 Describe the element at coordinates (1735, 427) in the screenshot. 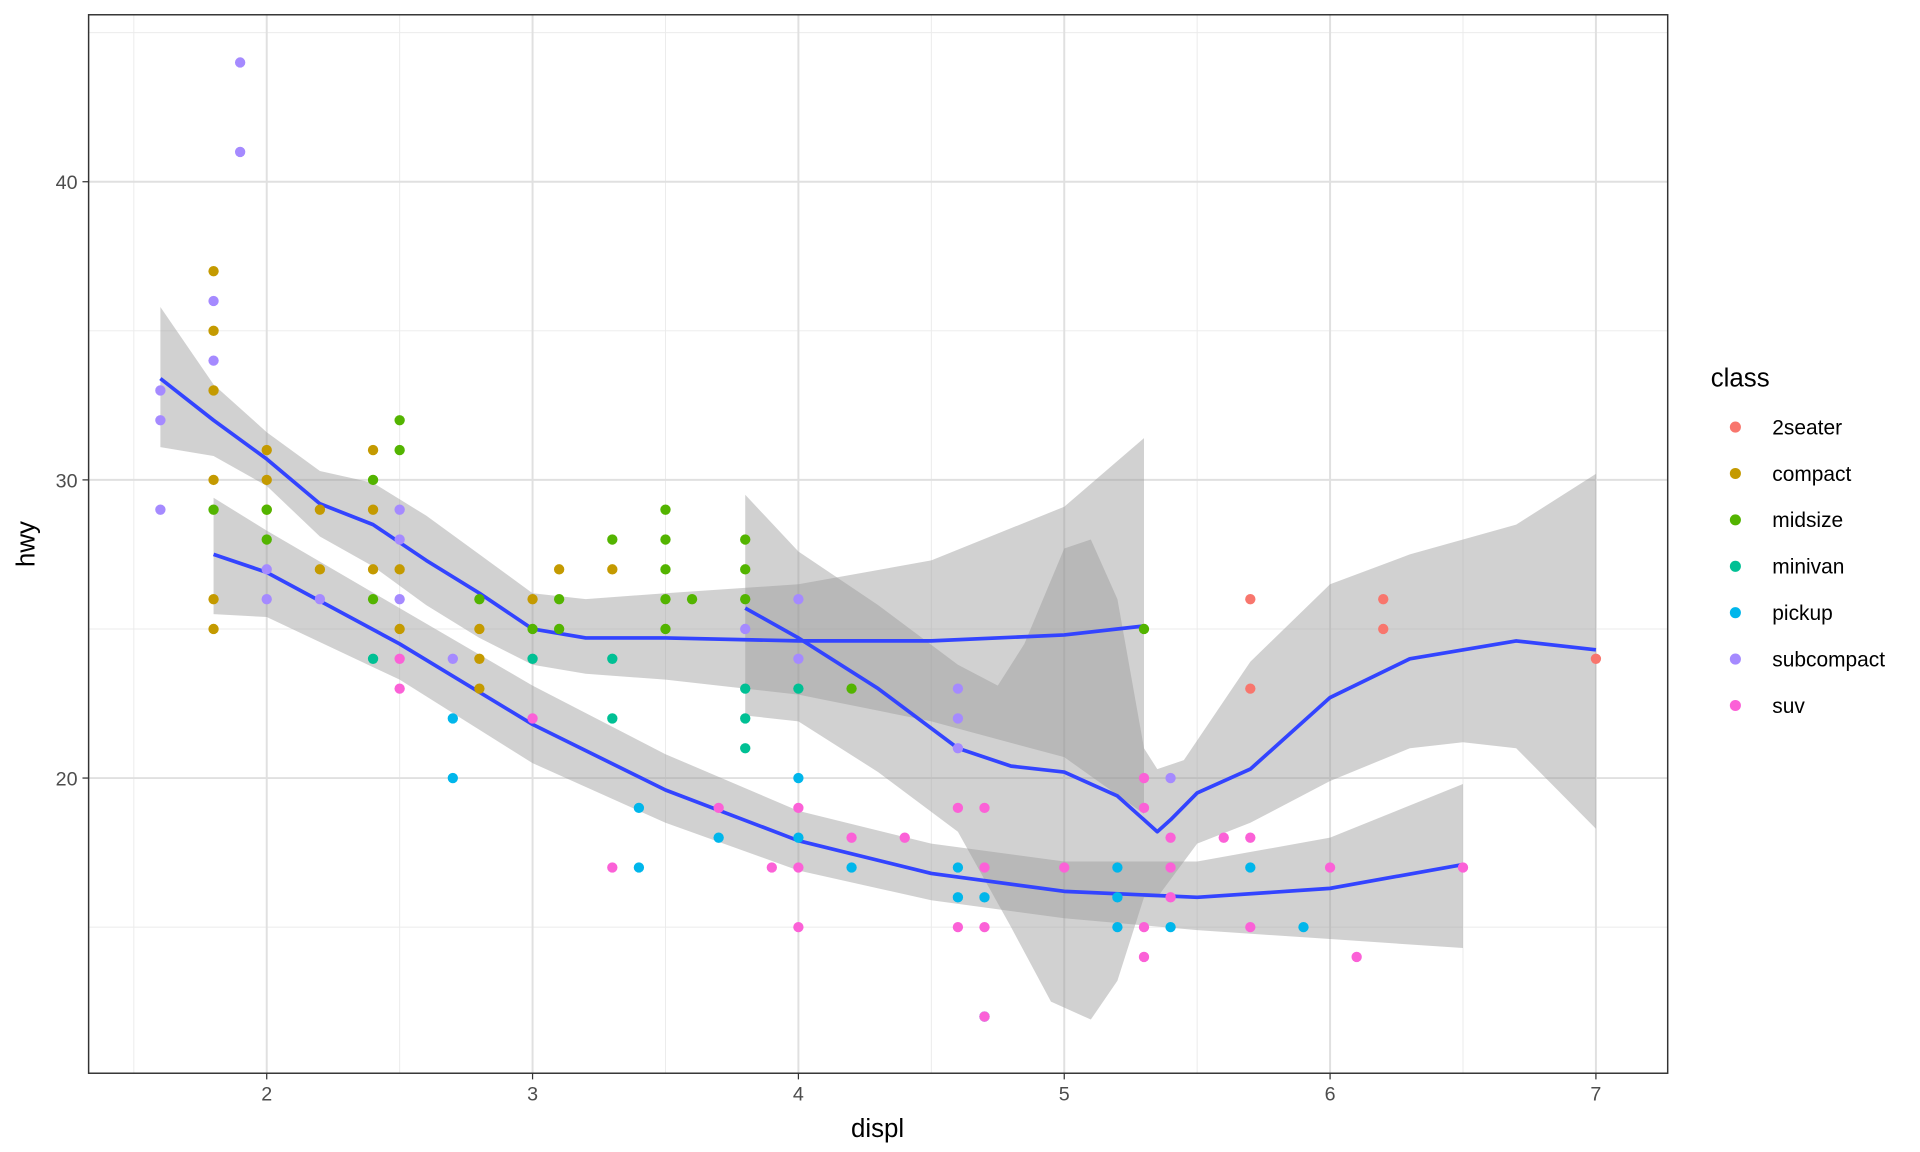

I see `legend-key-2seater` at that location.